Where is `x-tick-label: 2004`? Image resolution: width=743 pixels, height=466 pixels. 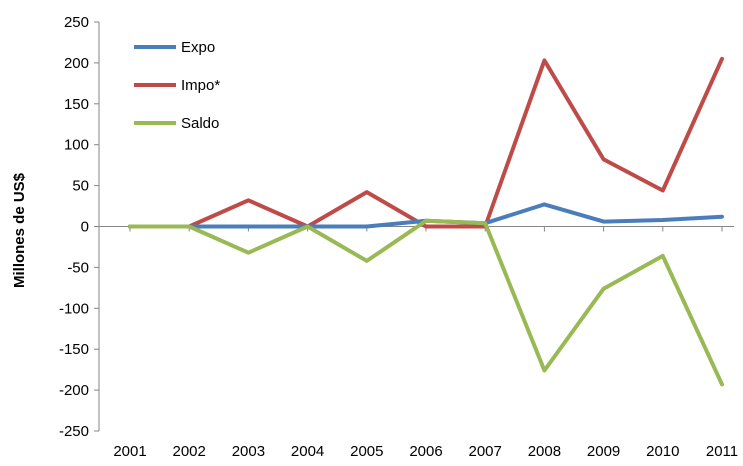
x-tick-label: 2004 is located at coordinates (307, 451).